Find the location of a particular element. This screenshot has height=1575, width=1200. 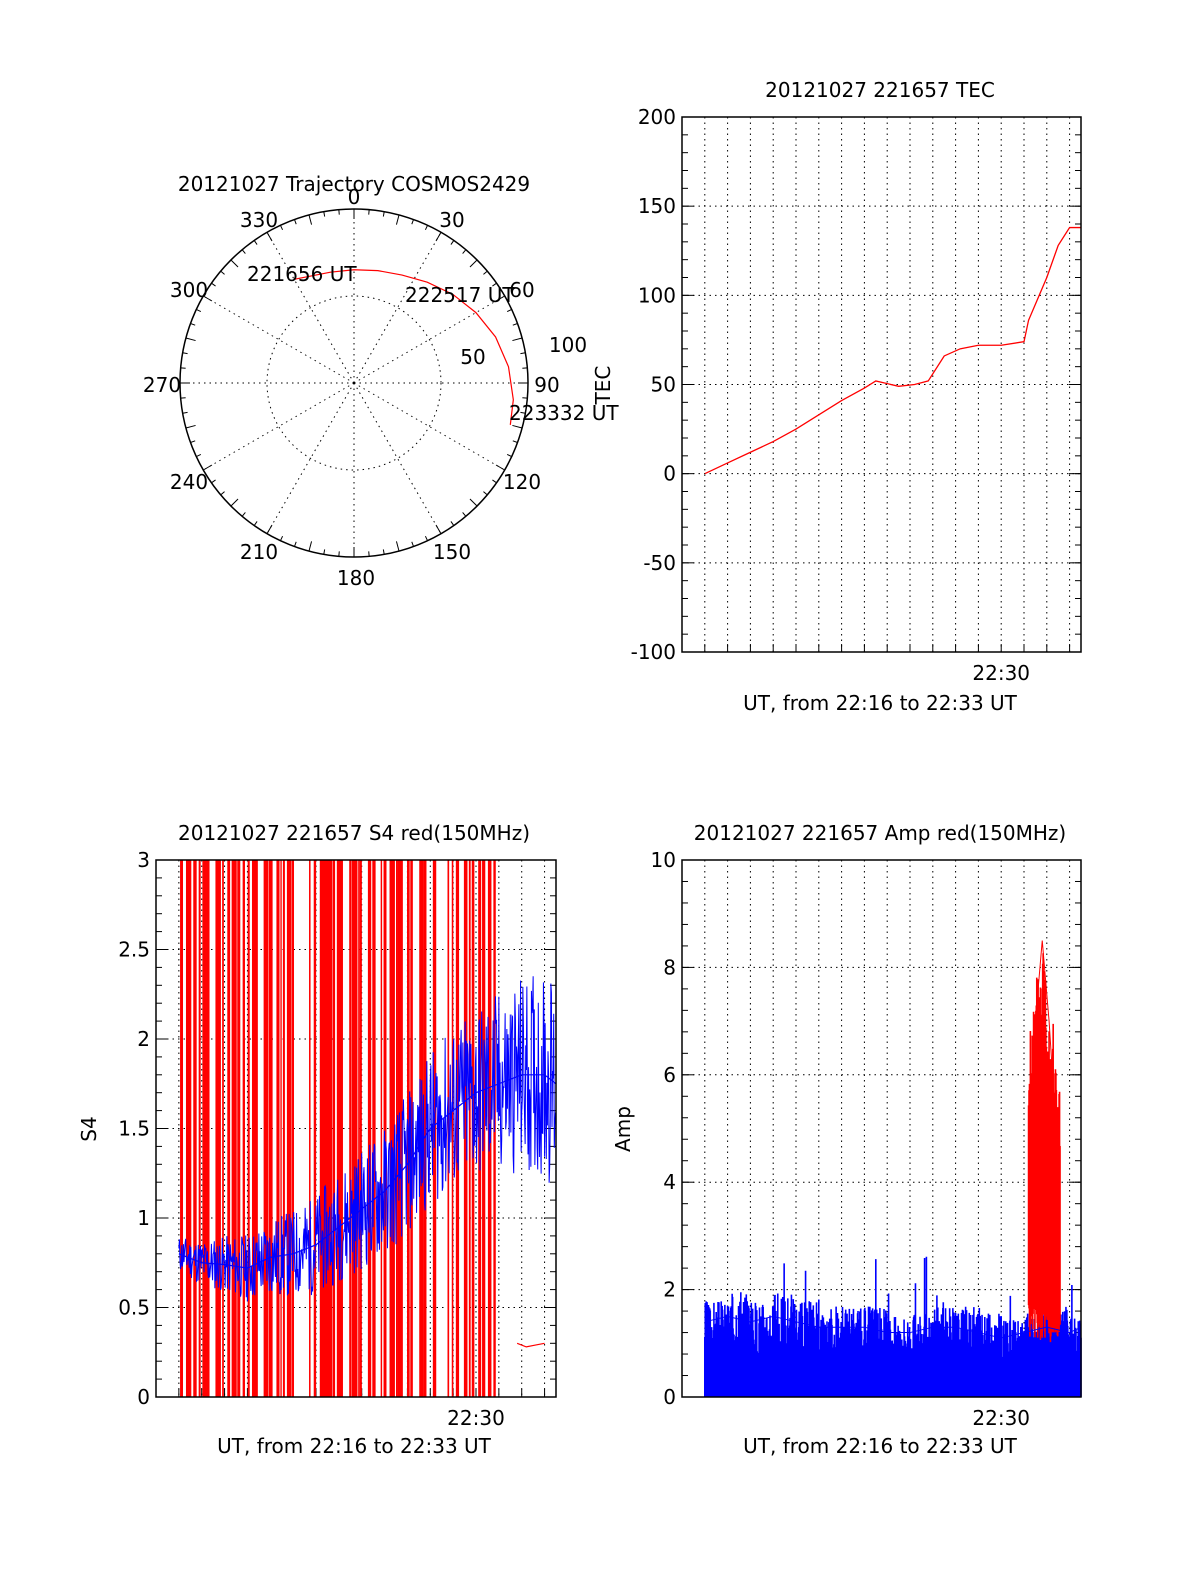

y-tick-label: 3 is located at coordinates (143, 860).